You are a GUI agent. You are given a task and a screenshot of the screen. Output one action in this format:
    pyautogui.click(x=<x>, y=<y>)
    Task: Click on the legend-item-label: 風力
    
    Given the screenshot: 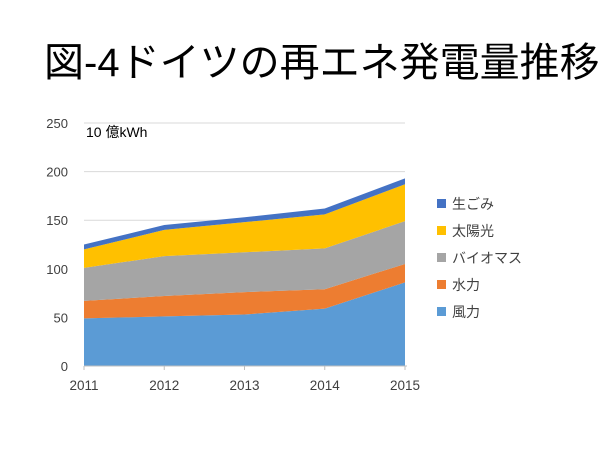 What is the action you would take?
    pyautogui.click(x=466, y=311)
    